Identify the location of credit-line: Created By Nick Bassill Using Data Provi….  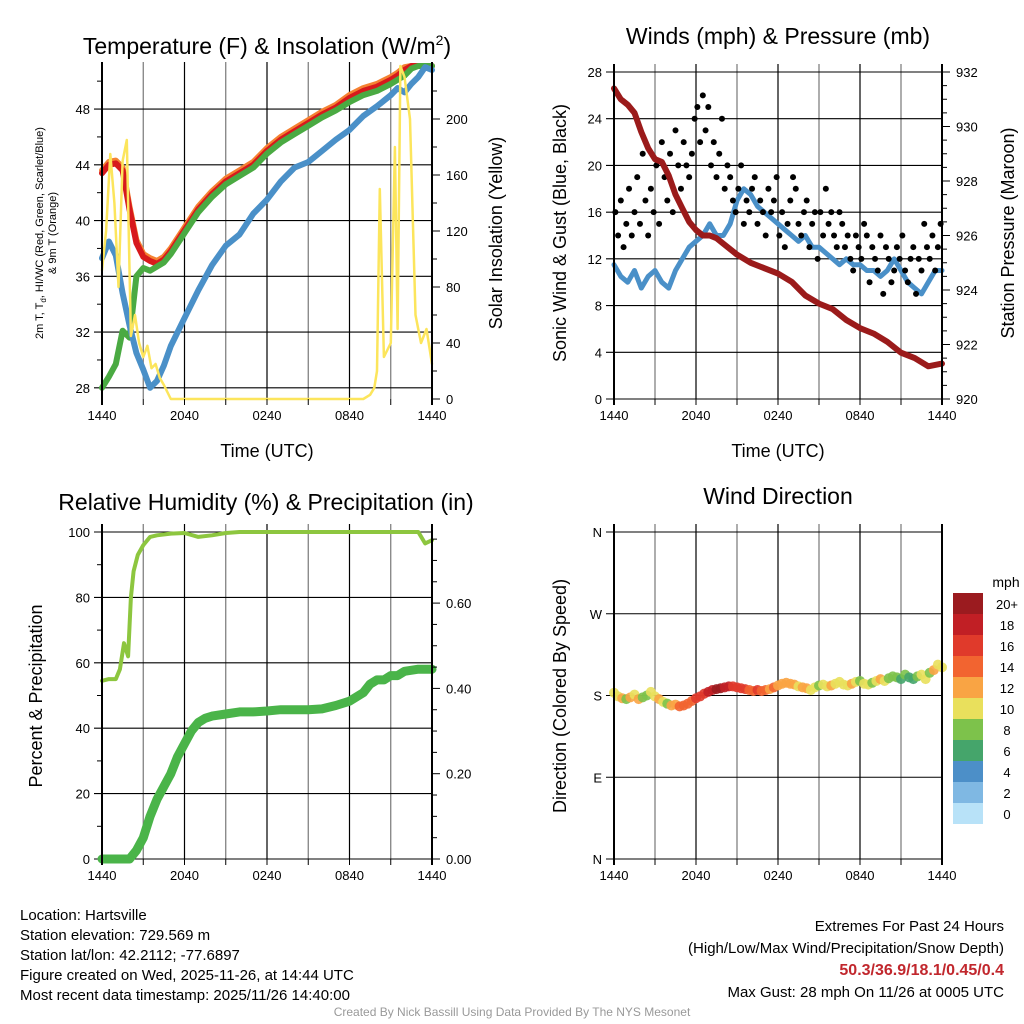
(512, 1012).